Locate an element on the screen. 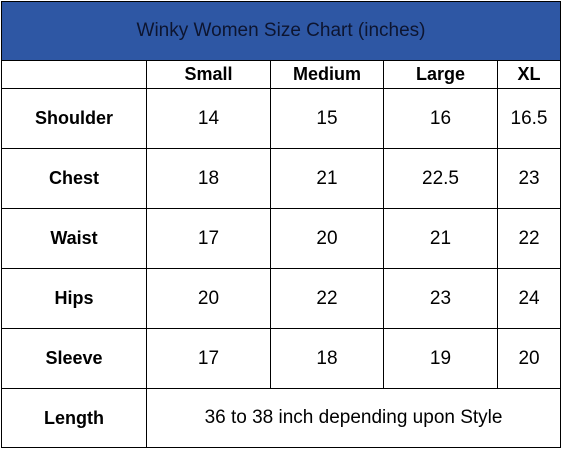  table-cell: 24 is located at coordinates (528, 298).